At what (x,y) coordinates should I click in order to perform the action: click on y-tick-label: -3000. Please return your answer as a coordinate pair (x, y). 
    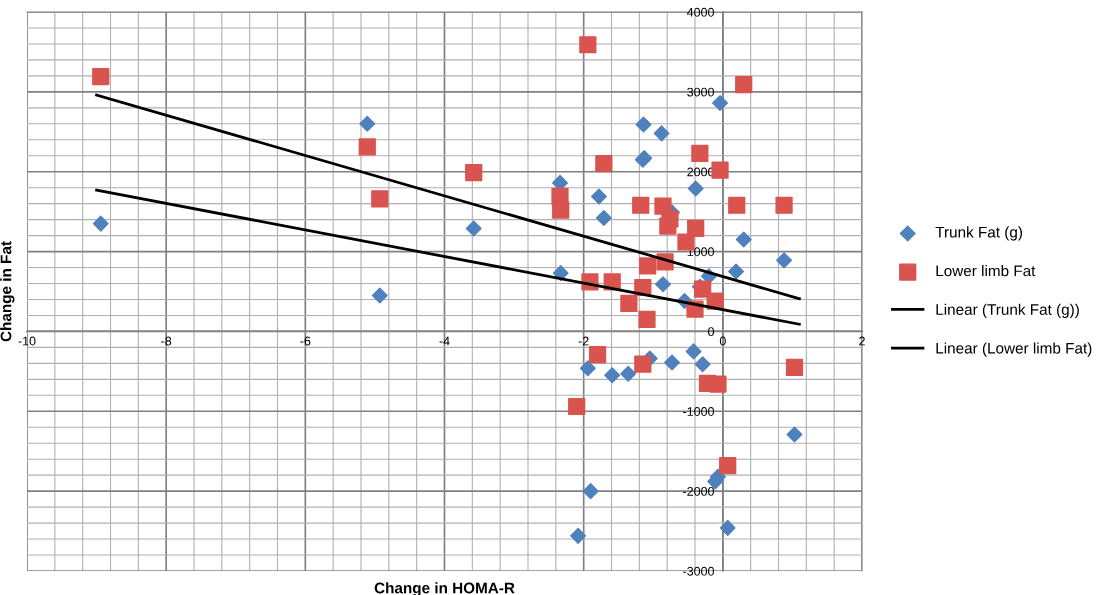
    Looking at the image, I should click on (699, 571).